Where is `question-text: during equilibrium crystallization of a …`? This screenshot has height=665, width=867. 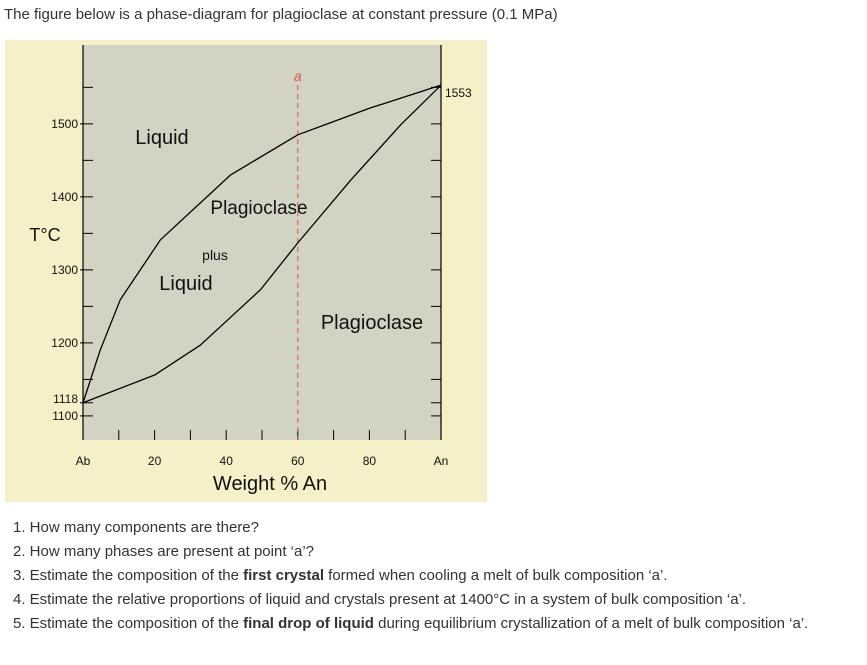 question-text: during equilibrium crystallization of a … is located at coordinates (591, 623).